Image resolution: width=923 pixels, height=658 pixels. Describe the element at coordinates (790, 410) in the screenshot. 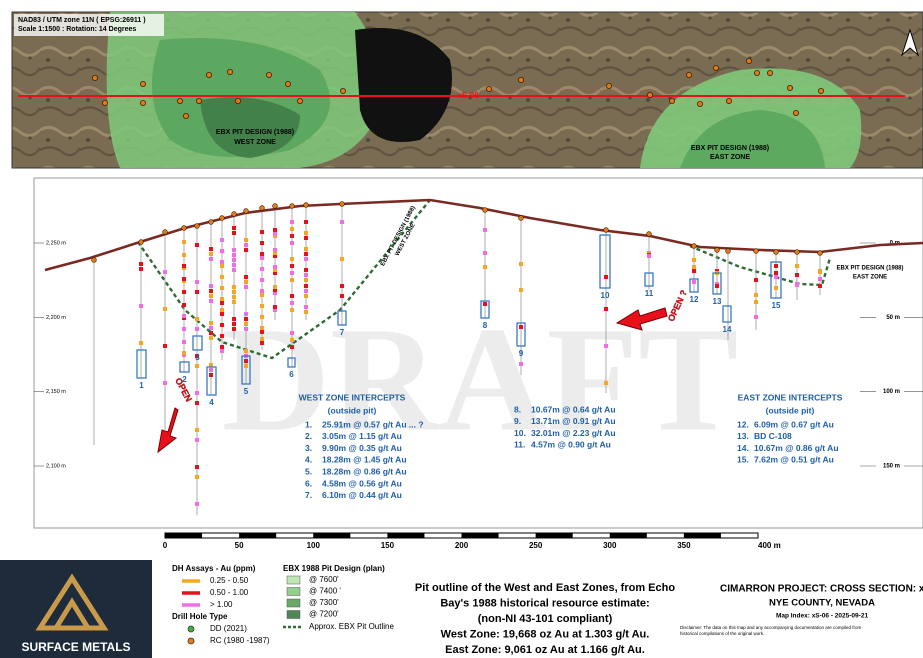

I see `intercept-subtitle: (outside pit)` at that location.